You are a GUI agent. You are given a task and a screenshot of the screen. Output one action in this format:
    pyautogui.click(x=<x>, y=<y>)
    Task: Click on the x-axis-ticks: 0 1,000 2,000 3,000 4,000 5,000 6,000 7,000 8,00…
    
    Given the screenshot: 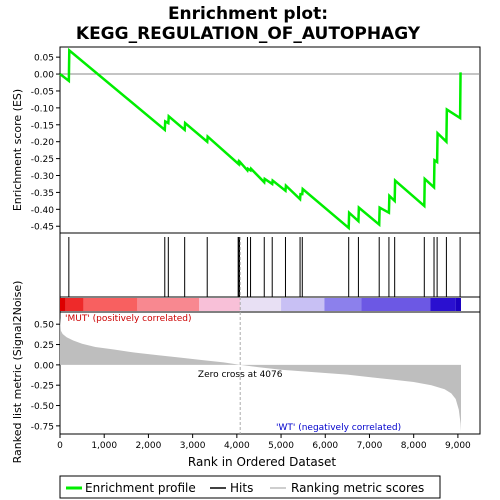 What is the action you would take?
    pyautogui.click(x=264, y=442)
    